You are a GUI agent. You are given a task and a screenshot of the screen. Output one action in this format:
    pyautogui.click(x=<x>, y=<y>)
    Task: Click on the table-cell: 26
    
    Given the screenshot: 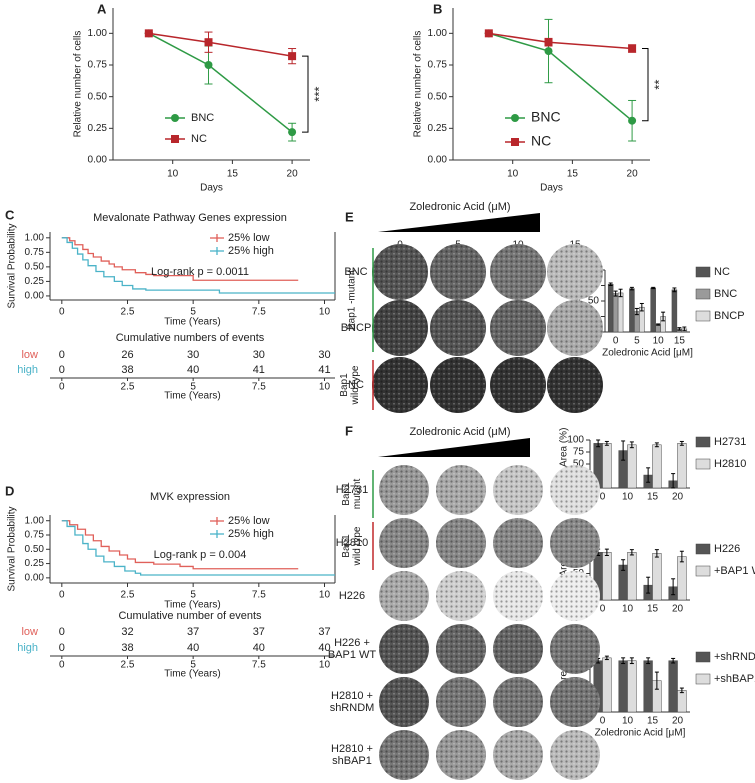 What is the action you would take?
    pyautogui.click(x=127, y=355)
    